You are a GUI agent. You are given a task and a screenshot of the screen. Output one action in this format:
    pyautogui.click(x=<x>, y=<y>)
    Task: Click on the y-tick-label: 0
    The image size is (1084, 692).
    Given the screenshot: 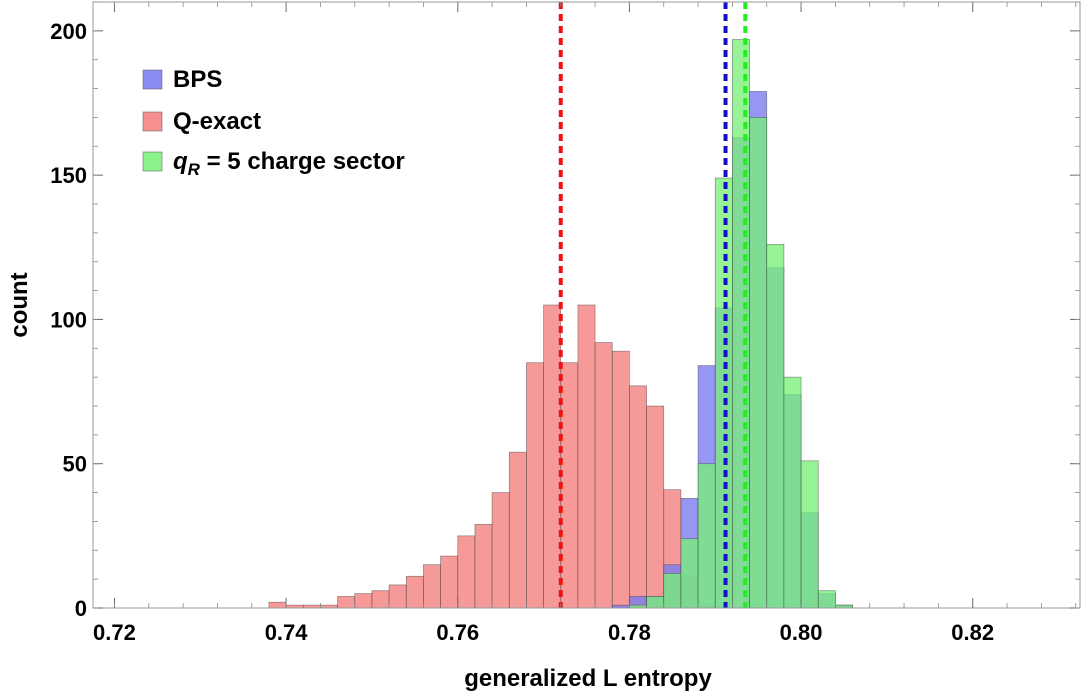 What is the action you would take?
    pyautogui.click(x=81, y=608)
    